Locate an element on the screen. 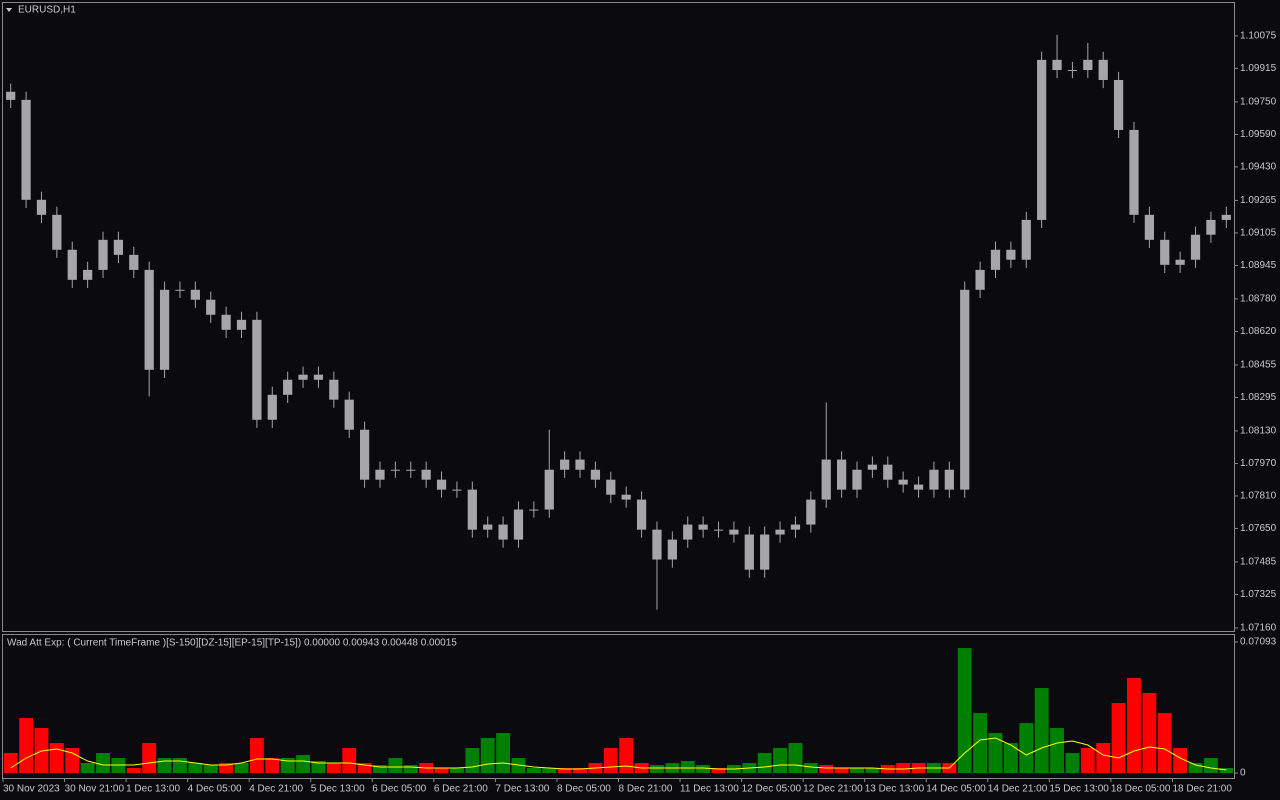 The image size is (1280, 800). y-tick-label: 1.07970 is located at coordinates (1258, 463).